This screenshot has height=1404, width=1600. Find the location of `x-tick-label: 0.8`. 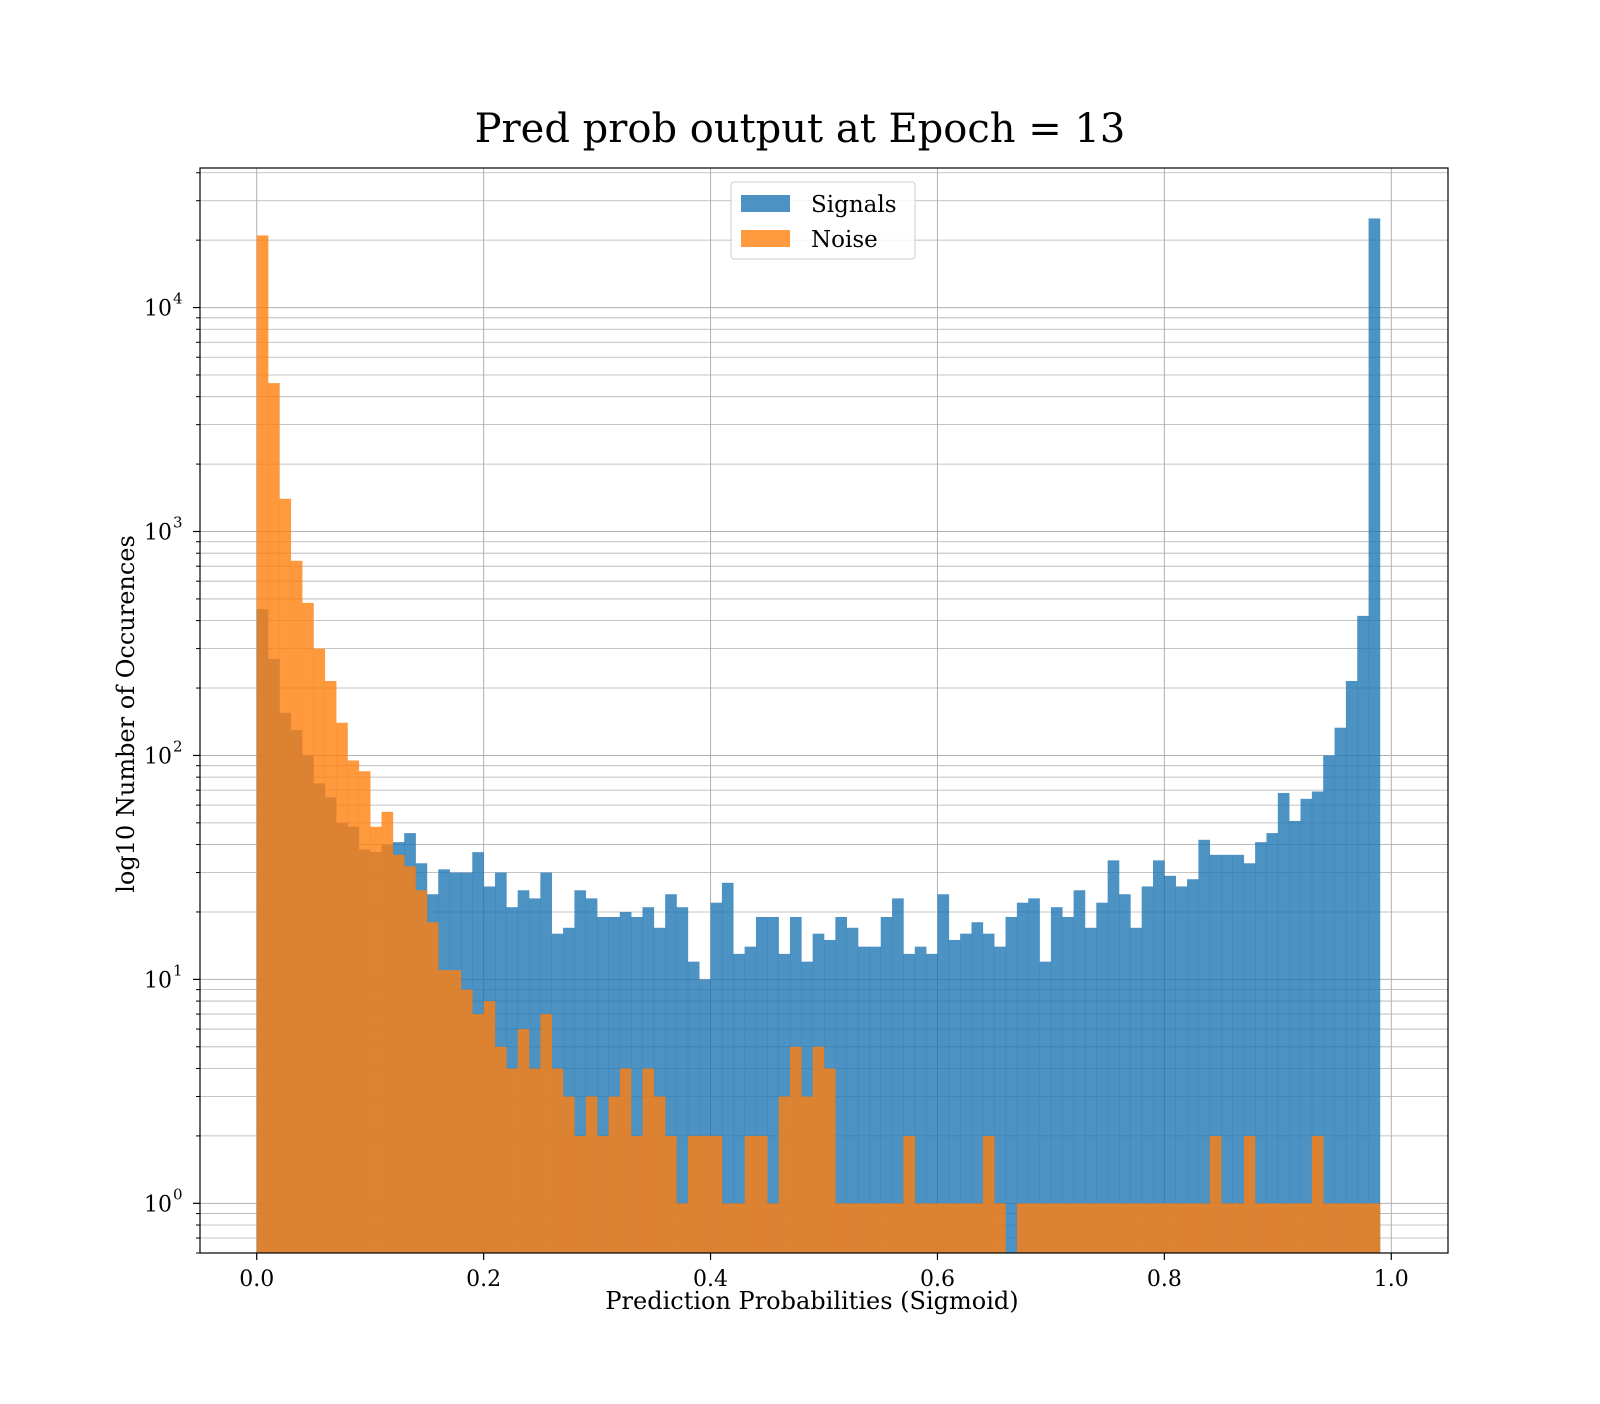

x-tick-label: 0.8 is located at coordinates (1164, 1279).